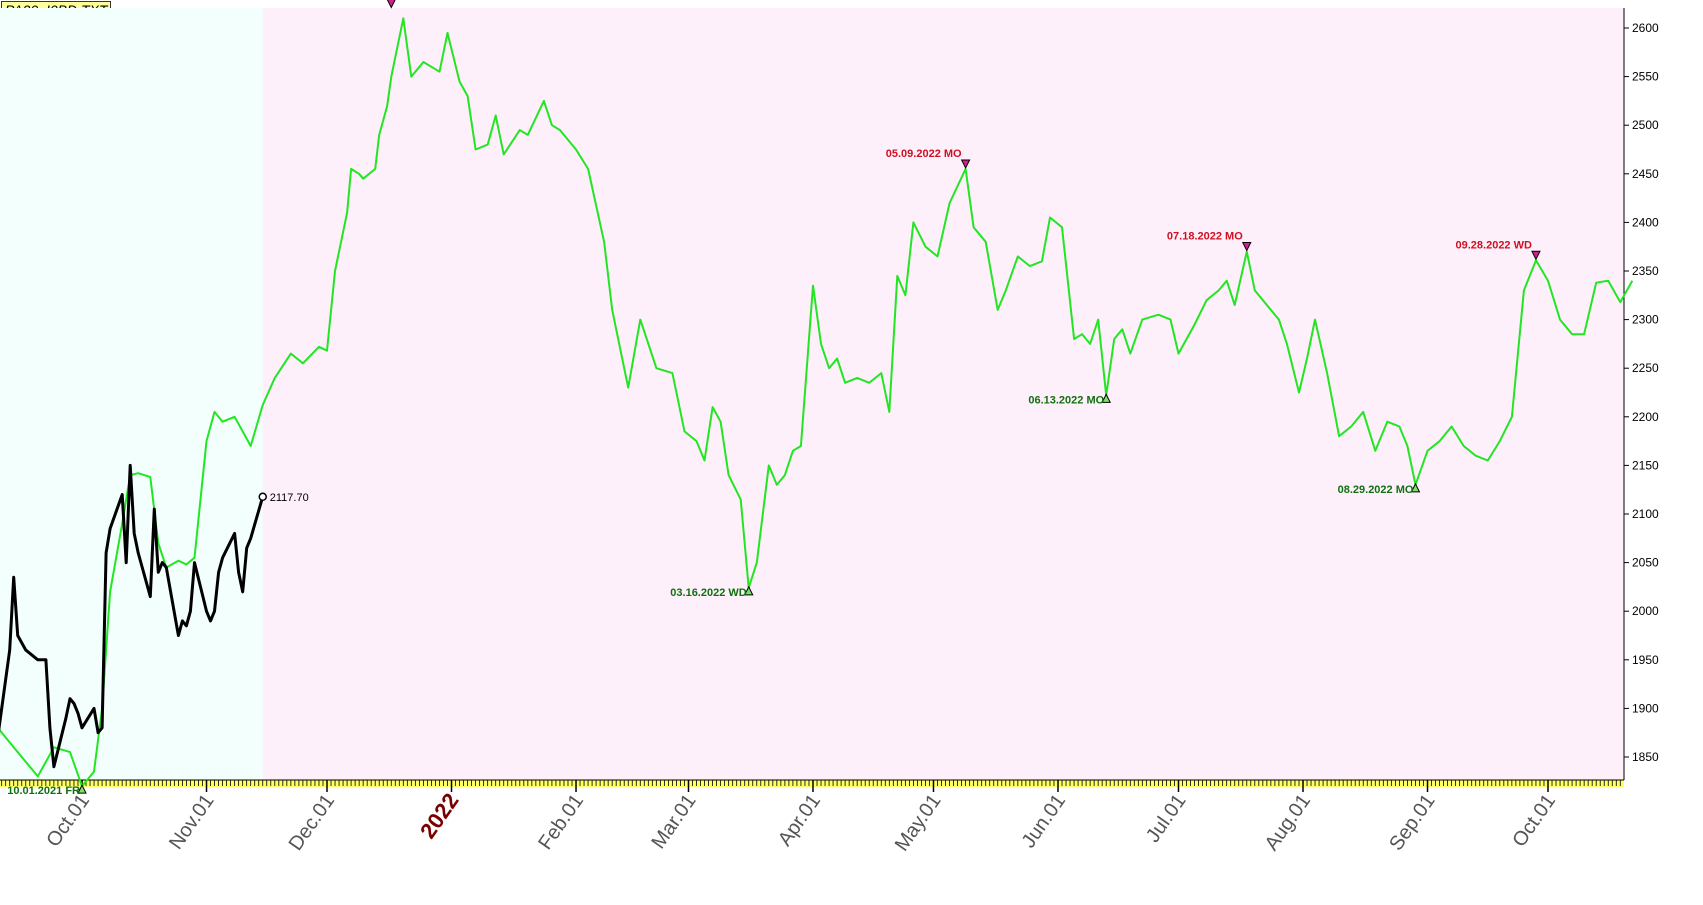 The height and width of the screenshot is (905, 1703). Describe the element at coordinates (708, 593) in the screenshot. I see `trough-label: 03.16.2022 WD` at that location.